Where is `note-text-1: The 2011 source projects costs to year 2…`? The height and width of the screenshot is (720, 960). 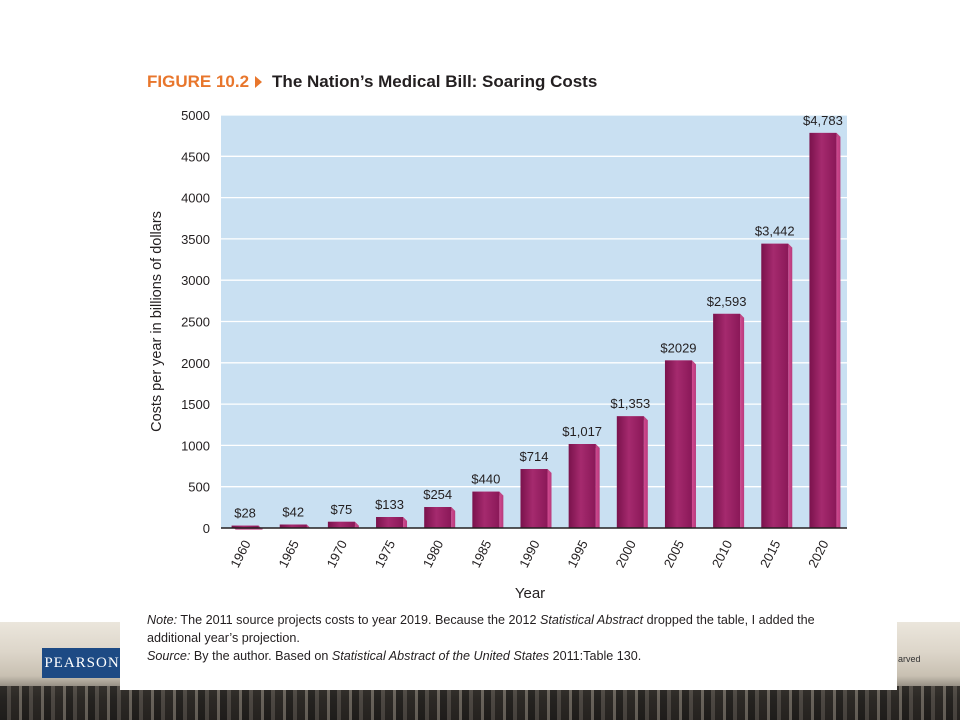
note-text-1: The 2011 source projects costs to year 2… is located at coordinates (358, 620).